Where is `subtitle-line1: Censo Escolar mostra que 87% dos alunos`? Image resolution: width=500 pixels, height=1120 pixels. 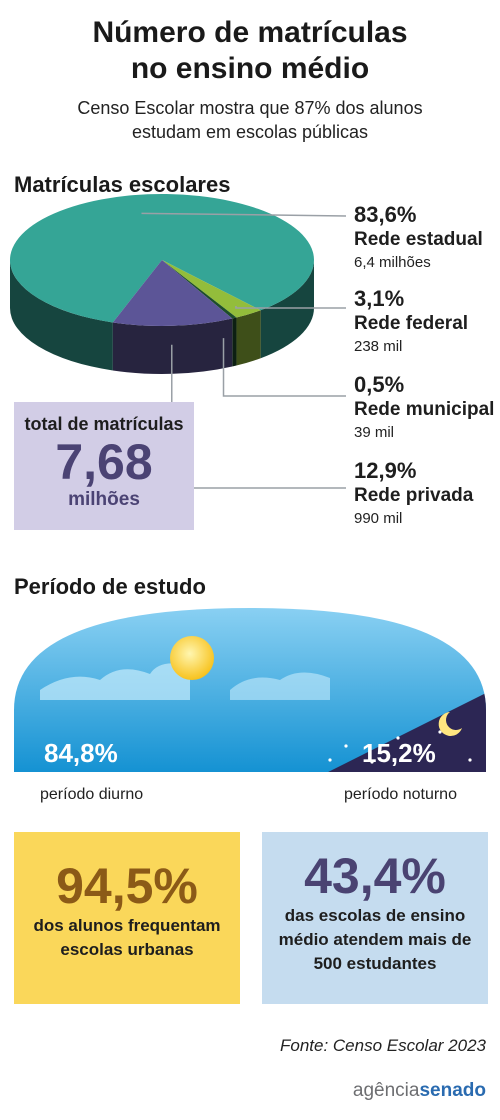 subtitle-line1: Censo Escolar mostra que 87% dos alunos is located at coordinates (250, 108).